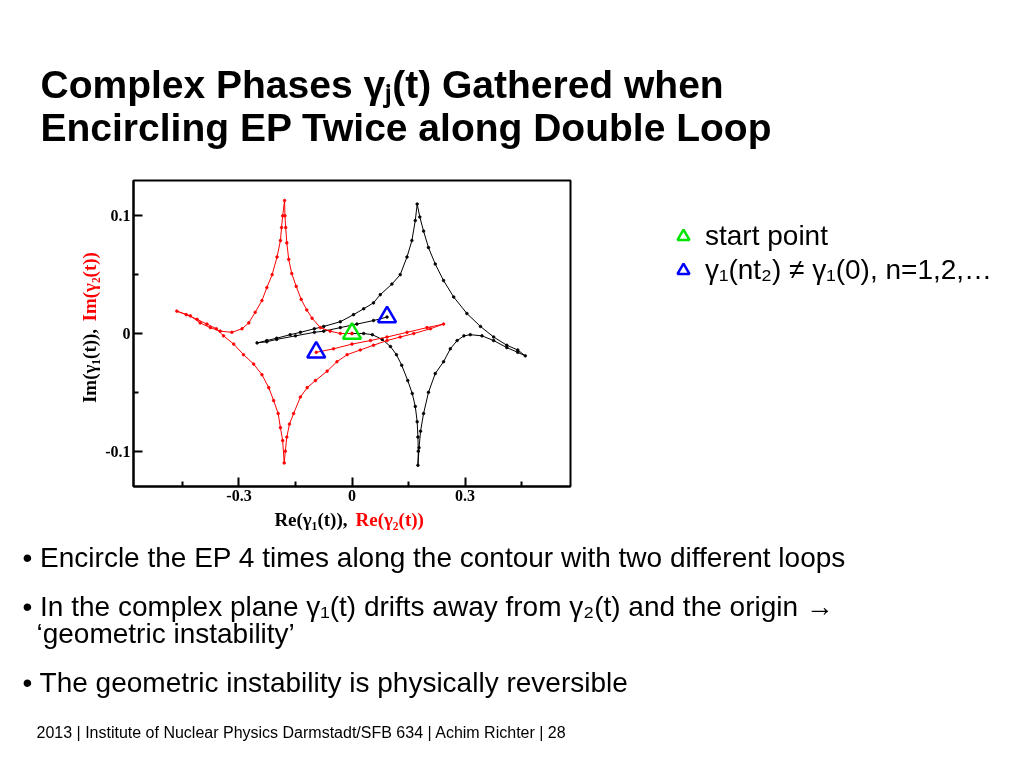 The width and height of the screenshot is (1024, 768). Describe the element at coordinates (120, 216) in the screenshot. I see `y-tick-label: 0.1` at that location.